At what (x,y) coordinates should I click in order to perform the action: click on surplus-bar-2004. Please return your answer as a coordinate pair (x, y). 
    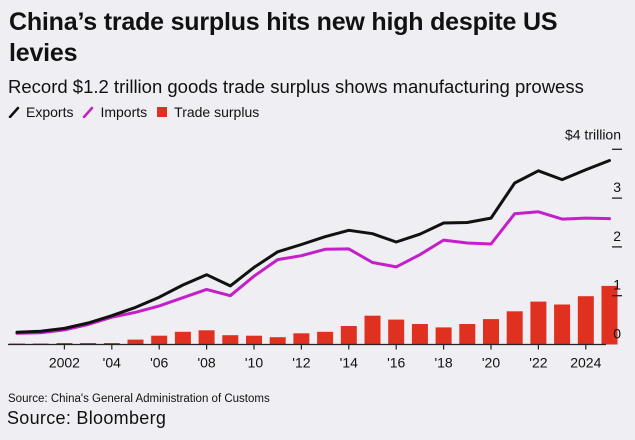
    Looking at the image, I should click on (111, 344).